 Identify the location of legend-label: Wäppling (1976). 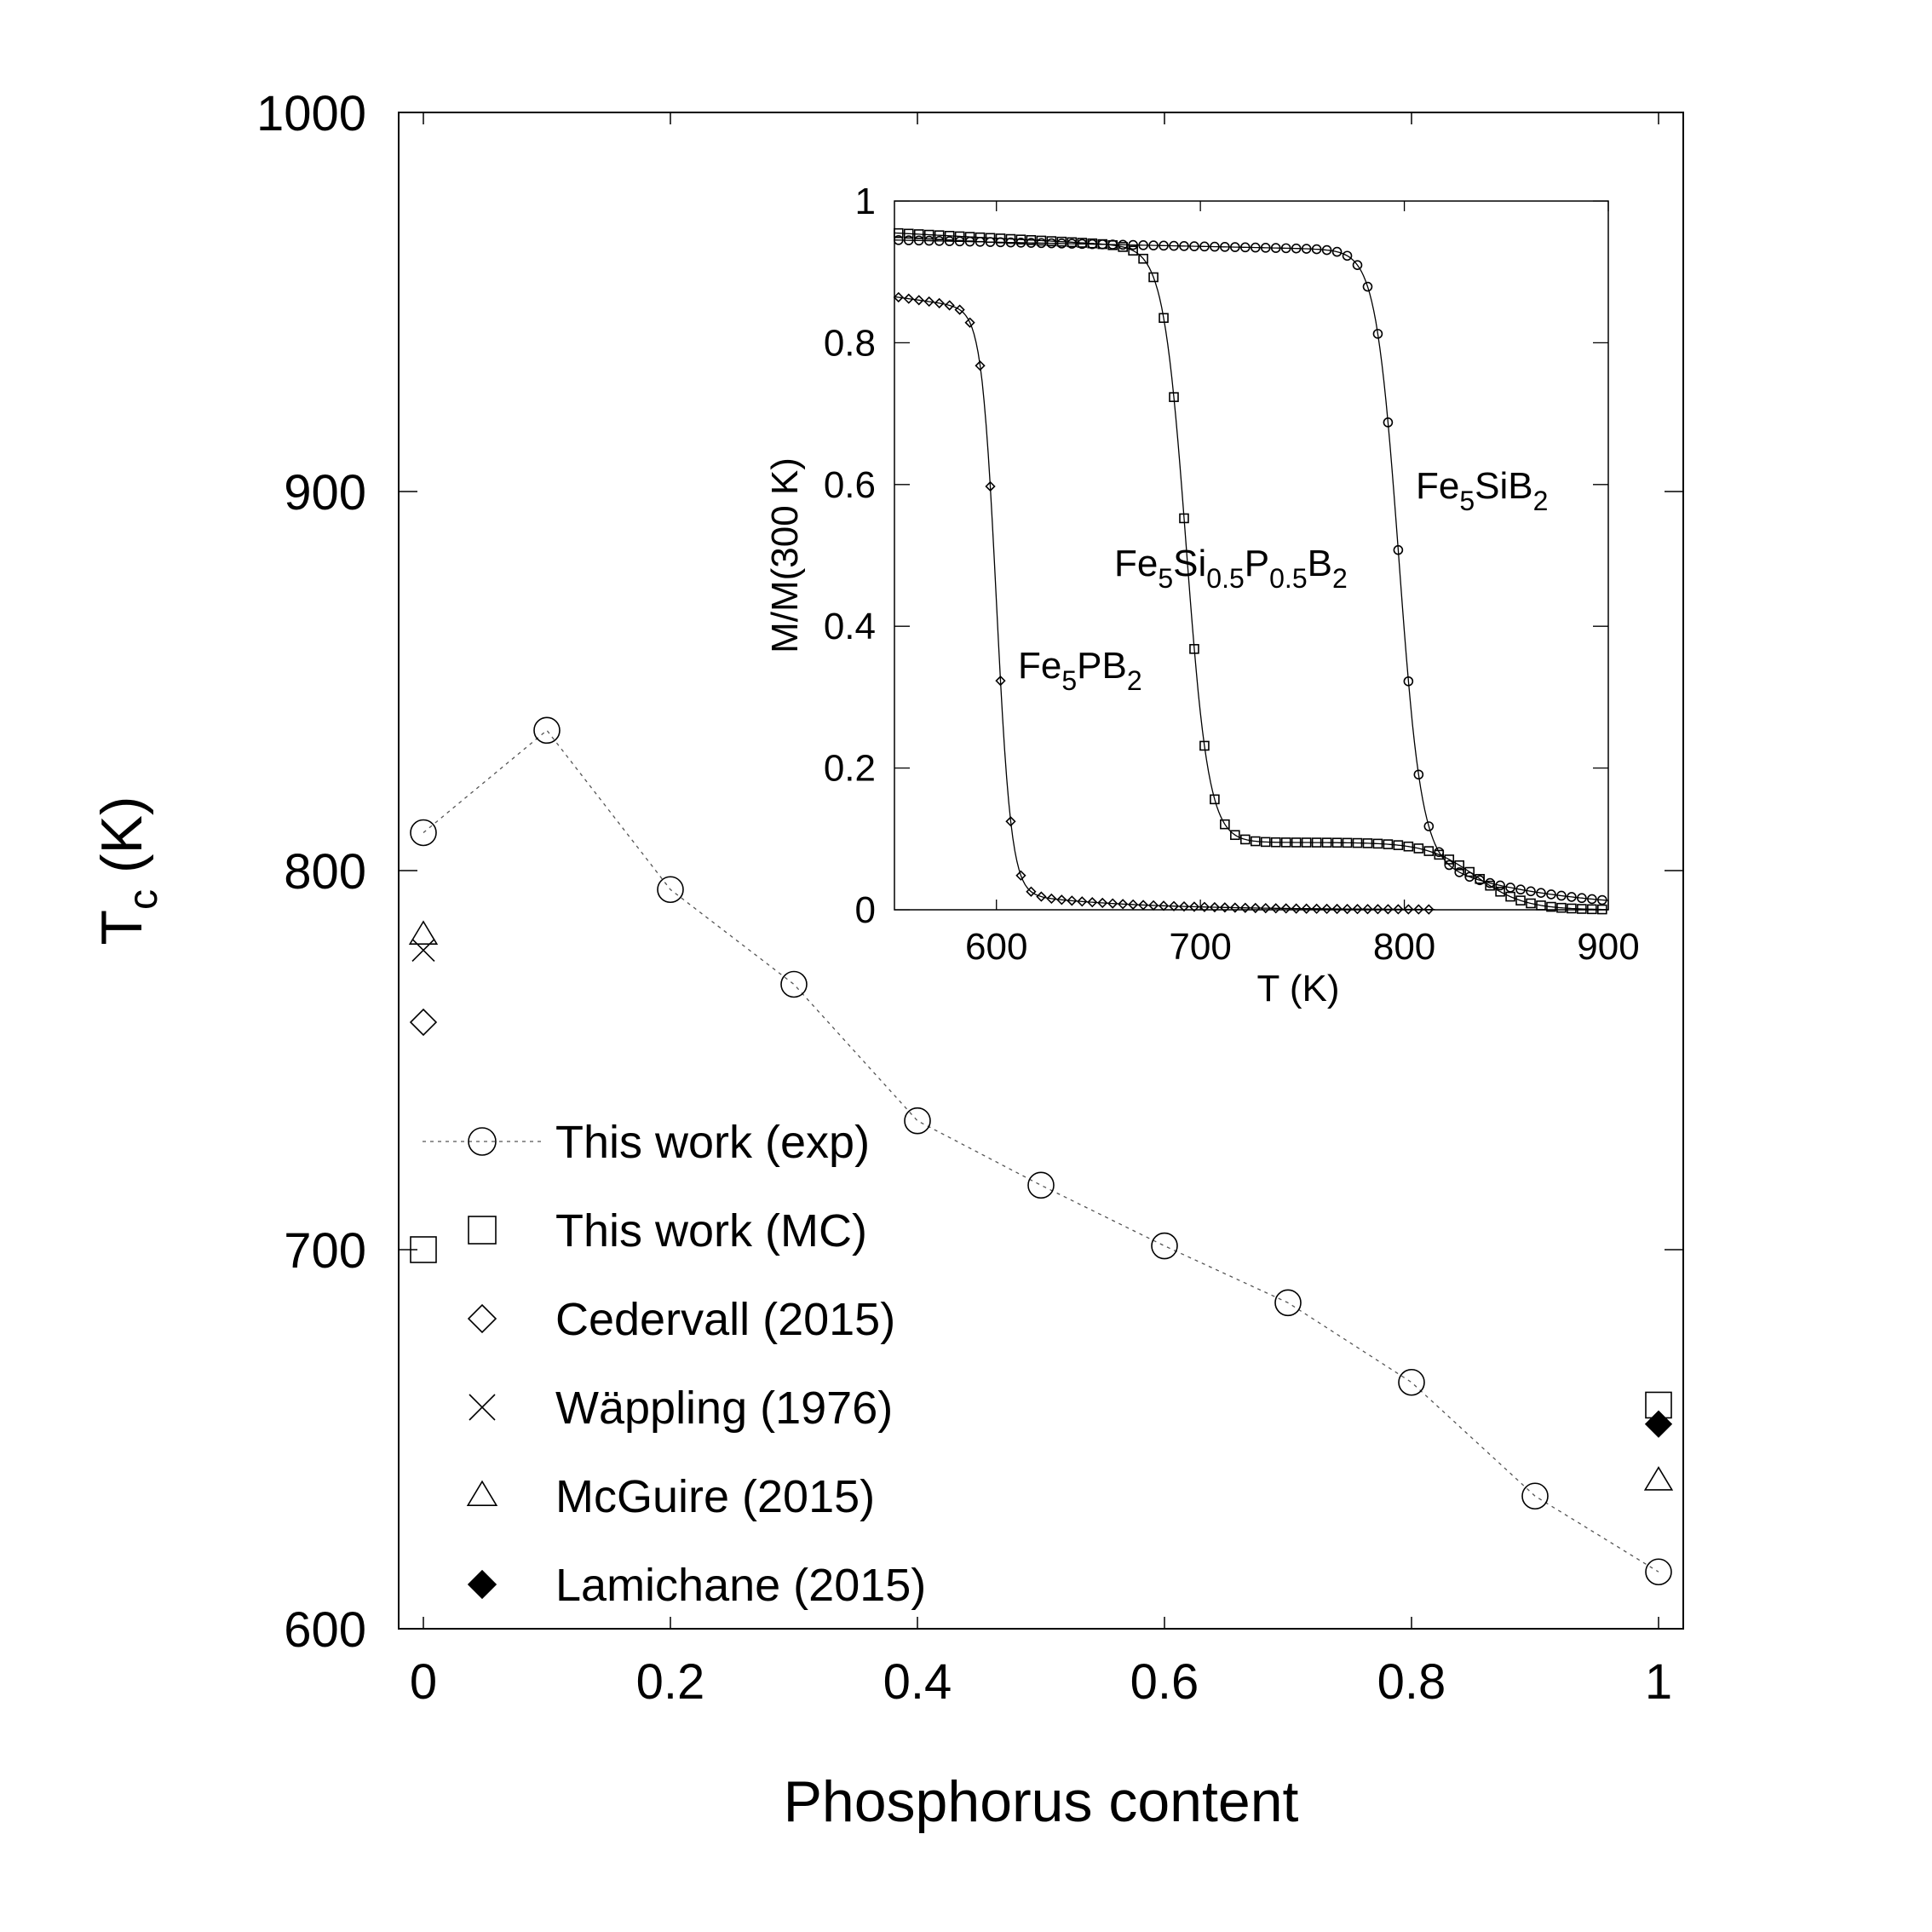
(724, 1408).